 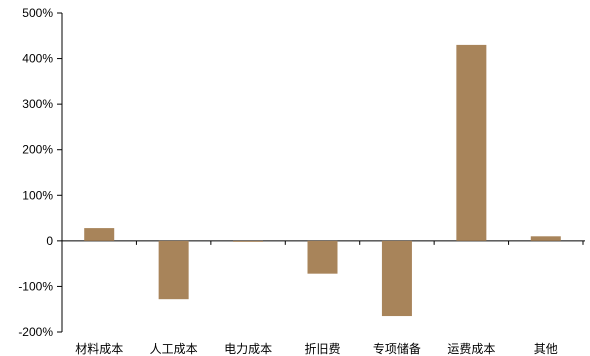 What do you see at coordinates (35, 286) in the screenshot?
I see `y-tick-label: -100%` at bounding box center [35, 286].